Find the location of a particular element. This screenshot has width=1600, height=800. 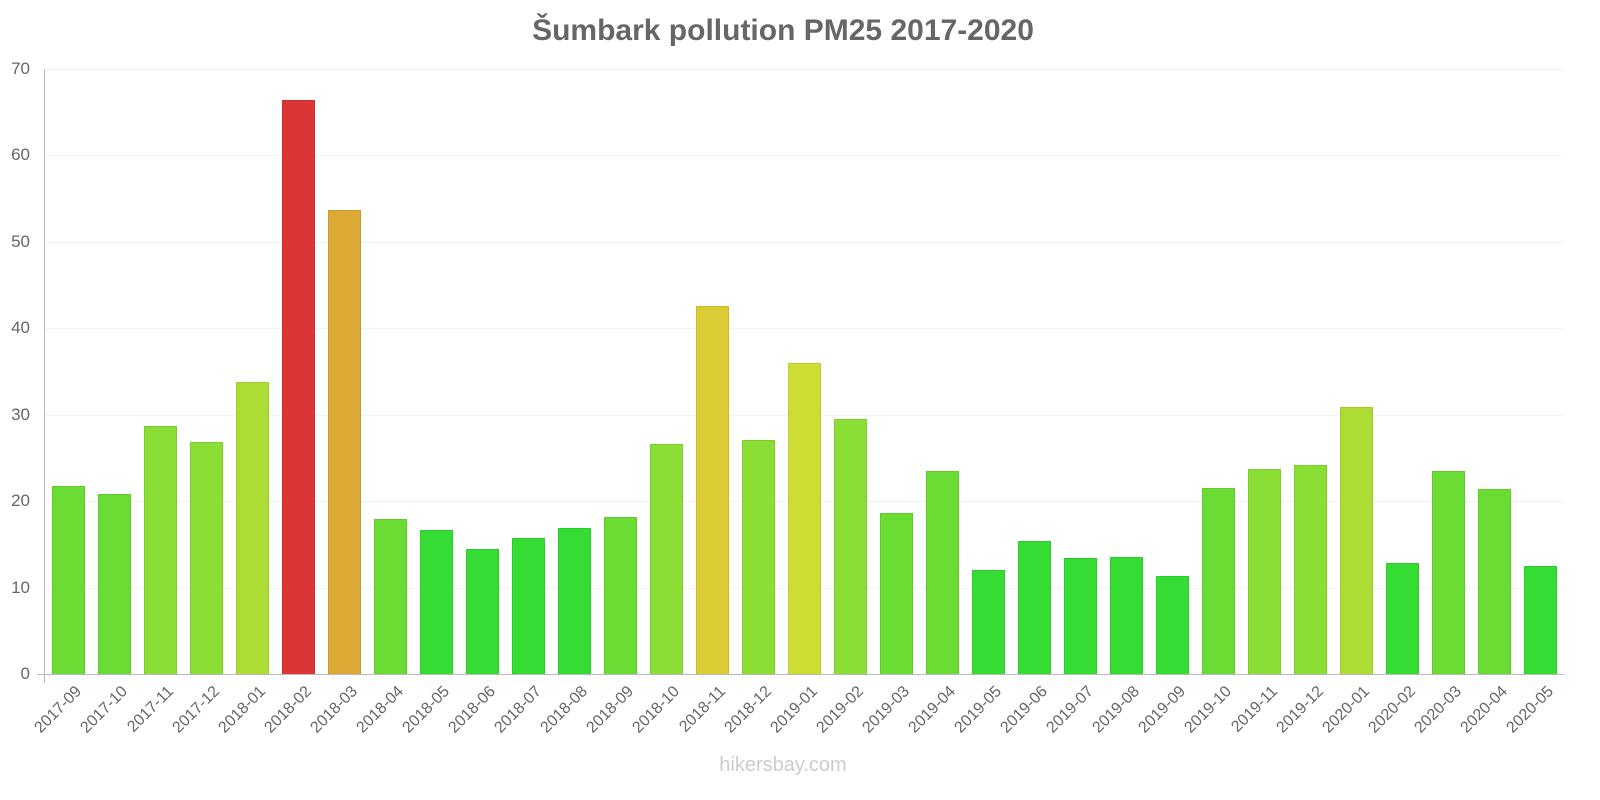

y-tick-label: 0 is located at coordinates (25, 673).